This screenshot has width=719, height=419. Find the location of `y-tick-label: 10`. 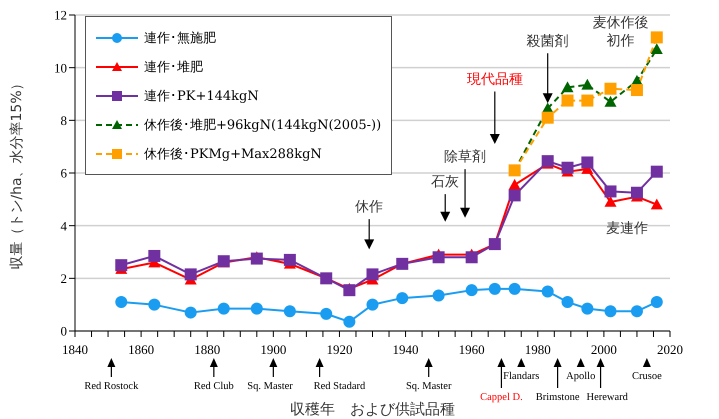

y-tick-label: 10 is located at coordinates (60, 68).